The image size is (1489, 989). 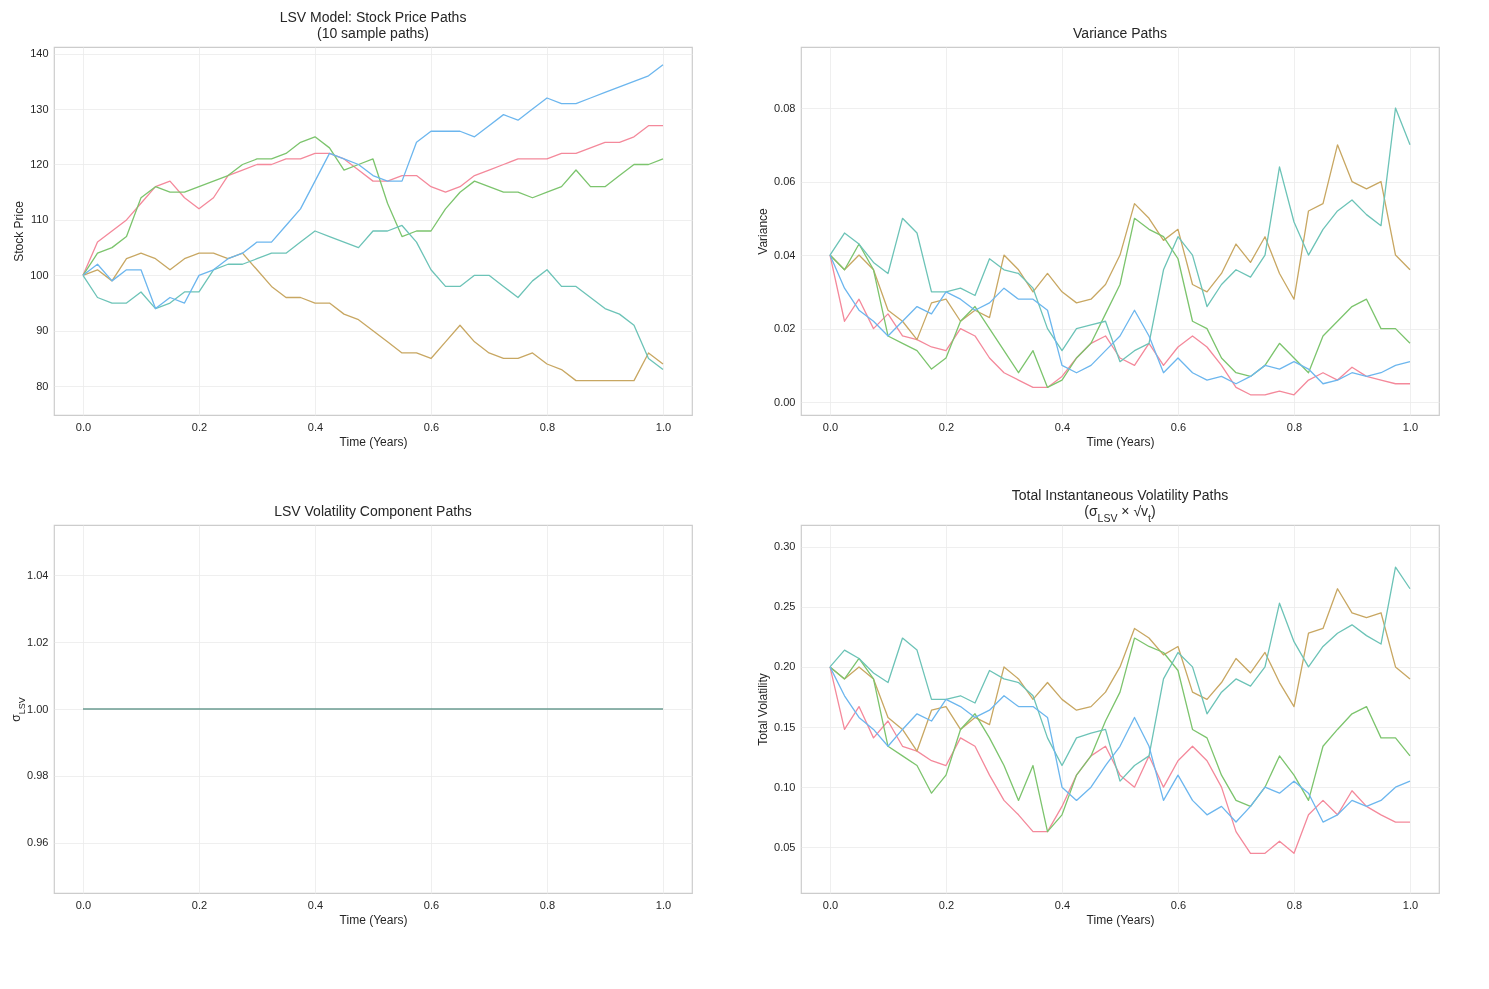 What do you see at coordinates (42, 330) in the screenshot?
I see `y-tick-label: 90` at bounding box center [42, 330].